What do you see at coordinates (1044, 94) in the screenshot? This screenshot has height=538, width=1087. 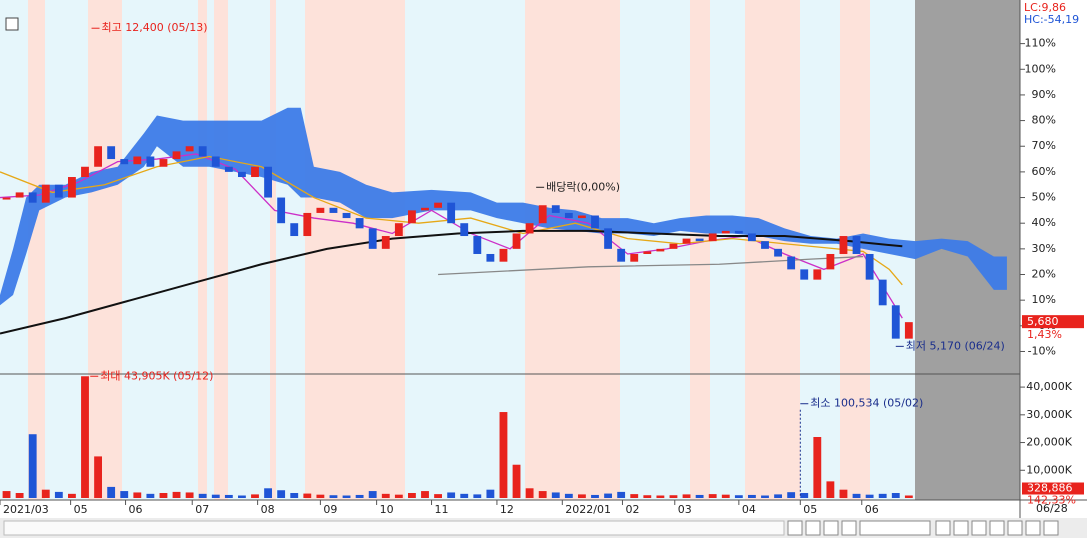 I see `y-tick-label: 90%` at bounding box center [1044, 94].